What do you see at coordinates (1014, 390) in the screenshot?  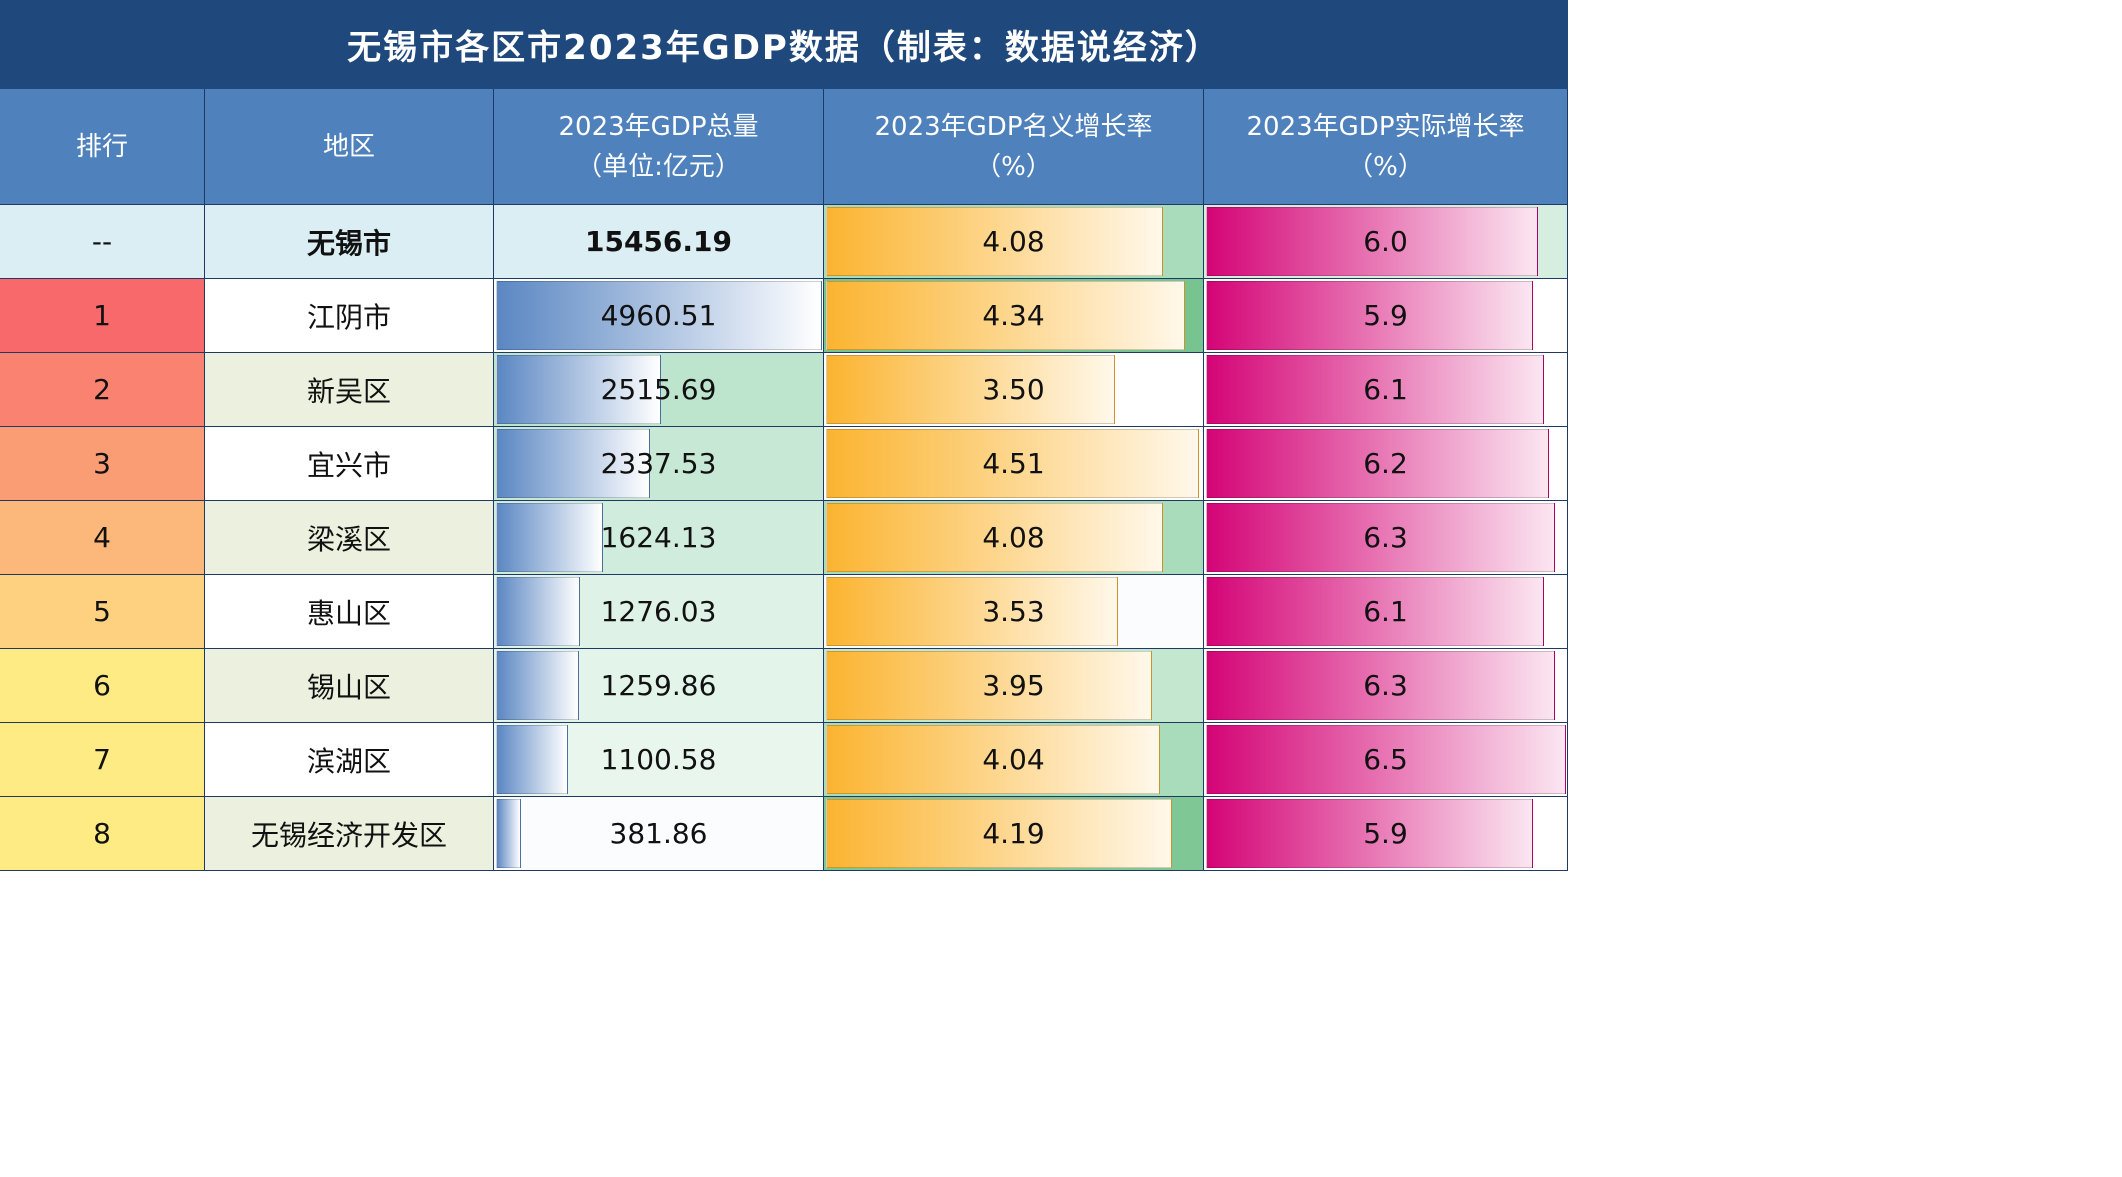 I see `nominal-cell: 3.50` at bounding box center [1014, 390].